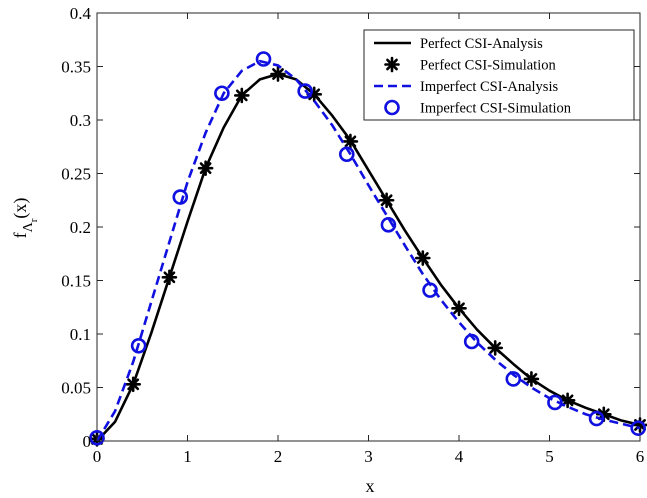 The width and height of the screenshot is (647, 498). I want to click on x-tick-label: 5, so click(549, 456).